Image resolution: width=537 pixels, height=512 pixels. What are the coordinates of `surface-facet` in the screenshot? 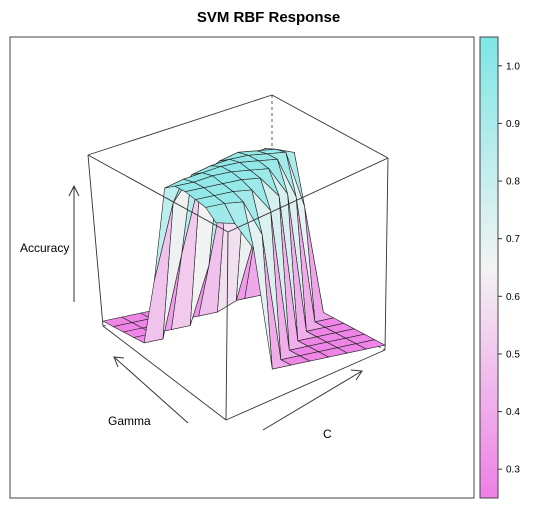 It's located at (220, 213).